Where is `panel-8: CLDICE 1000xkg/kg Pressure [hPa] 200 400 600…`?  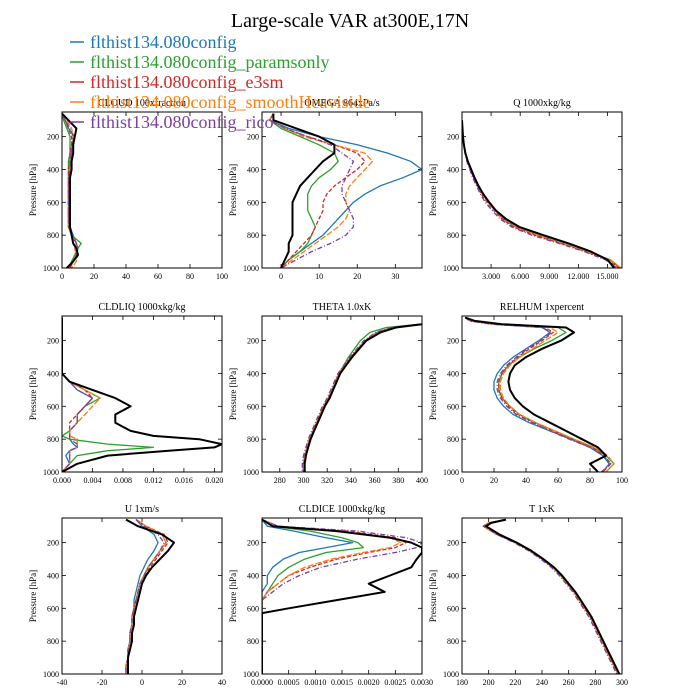
panel-8: CLDICE 1000xkg/kg Pressure [hPa] 200 400 600… is located at coordinates (330, 595).